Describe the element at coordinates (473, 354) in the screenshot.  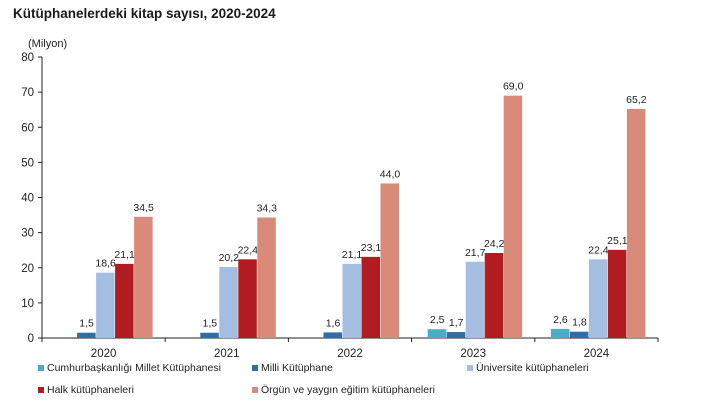
I see `x-category-label: 2023` at that location.